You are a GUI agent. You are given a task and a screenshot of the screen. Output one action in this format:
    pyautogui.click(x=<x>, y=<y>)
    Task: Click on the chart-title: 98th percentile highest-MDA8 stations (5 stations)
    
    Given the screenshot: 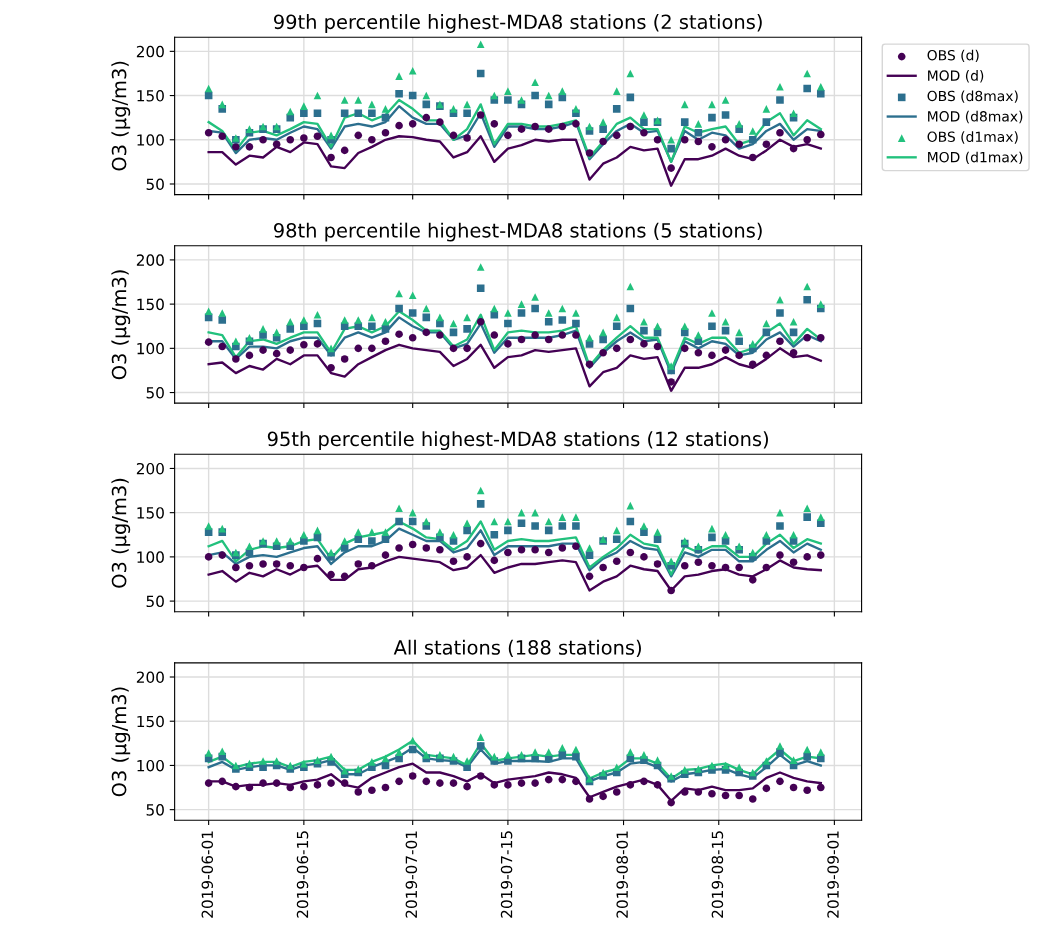 What is the action you would take?
    pyautogui.click(x=518, y=232)
    